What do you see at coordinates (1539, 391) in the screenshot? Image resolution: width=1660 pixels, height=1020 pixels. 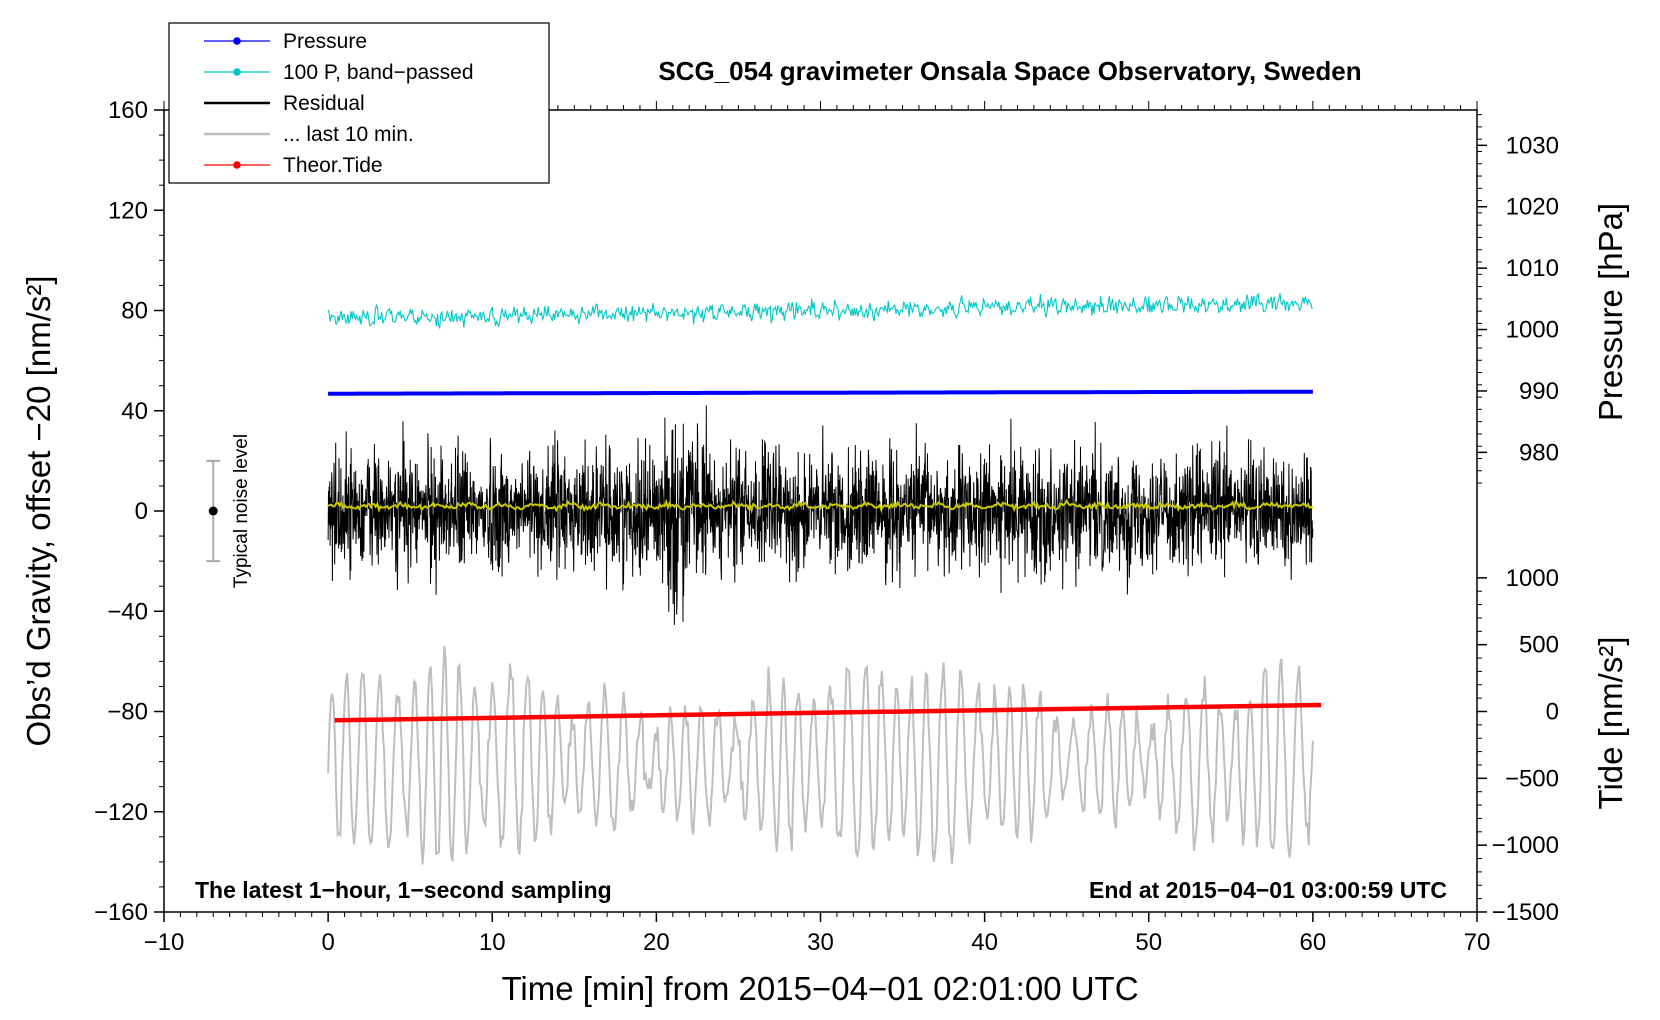 I see `pressure-tick-label: 990` at bounding box center [1539, 391].